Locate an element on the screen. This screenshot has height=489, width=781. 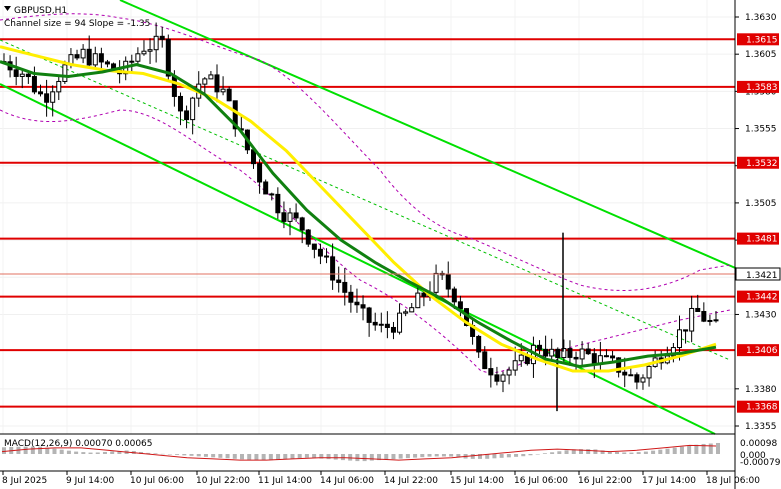
current-price-label: 1.3421 is located at coordinates (762, 276).